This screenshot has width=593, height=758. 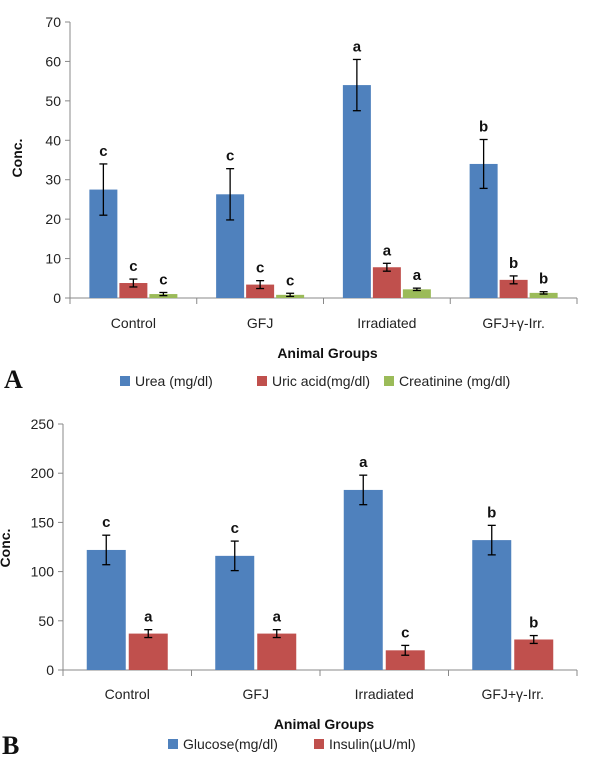 What do you see at coordinates (53, 22) in the screenshot?
I see `y-tick-label: 70` at bounding box center [53, 22].